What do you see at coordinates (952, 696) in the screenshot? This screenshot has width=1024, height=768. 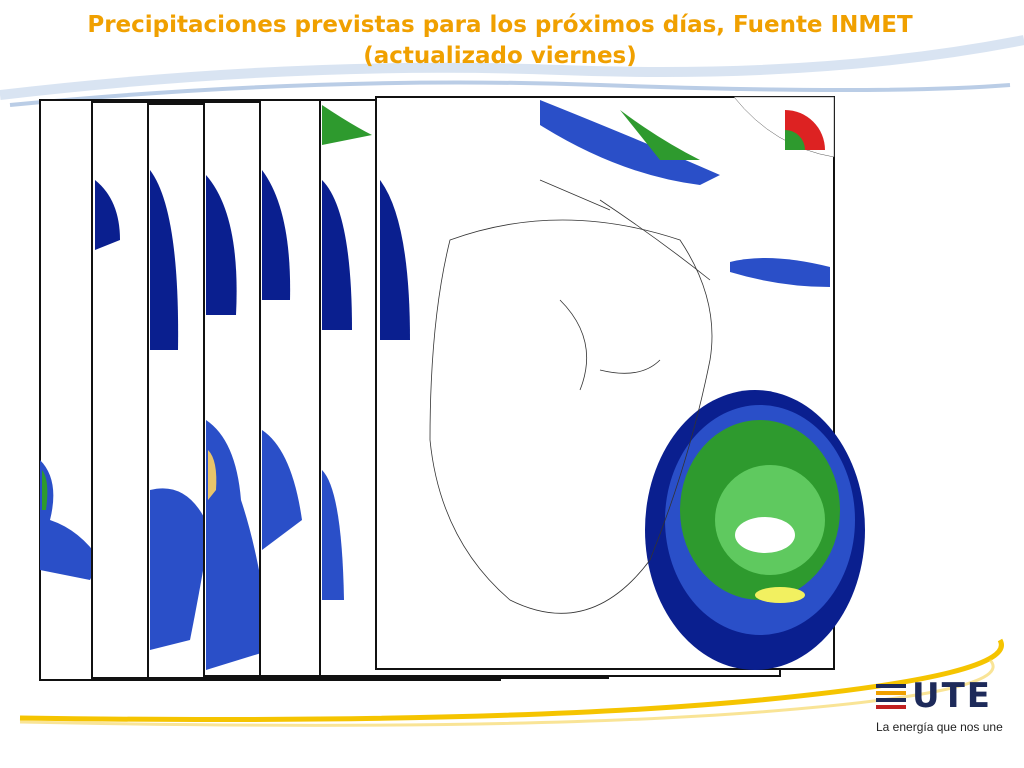 I see `logo-name: UTE` at bounding box center [952, 696].